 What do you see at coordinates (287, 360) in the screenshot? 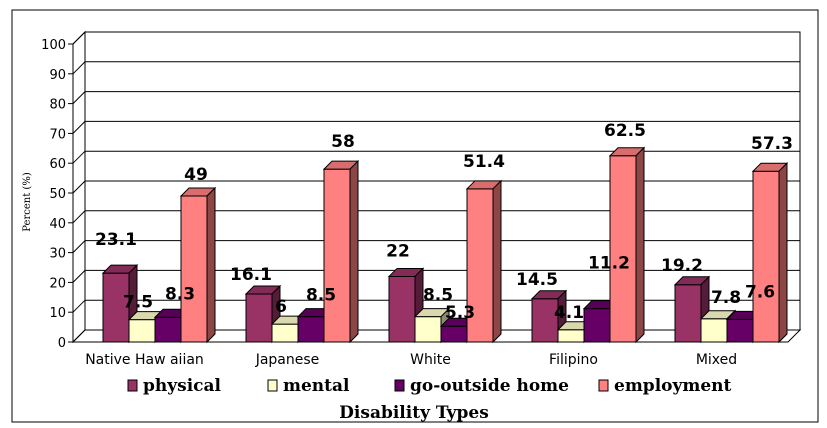
I see `x-category-label: Japanese` at bounding box center [287, 360].